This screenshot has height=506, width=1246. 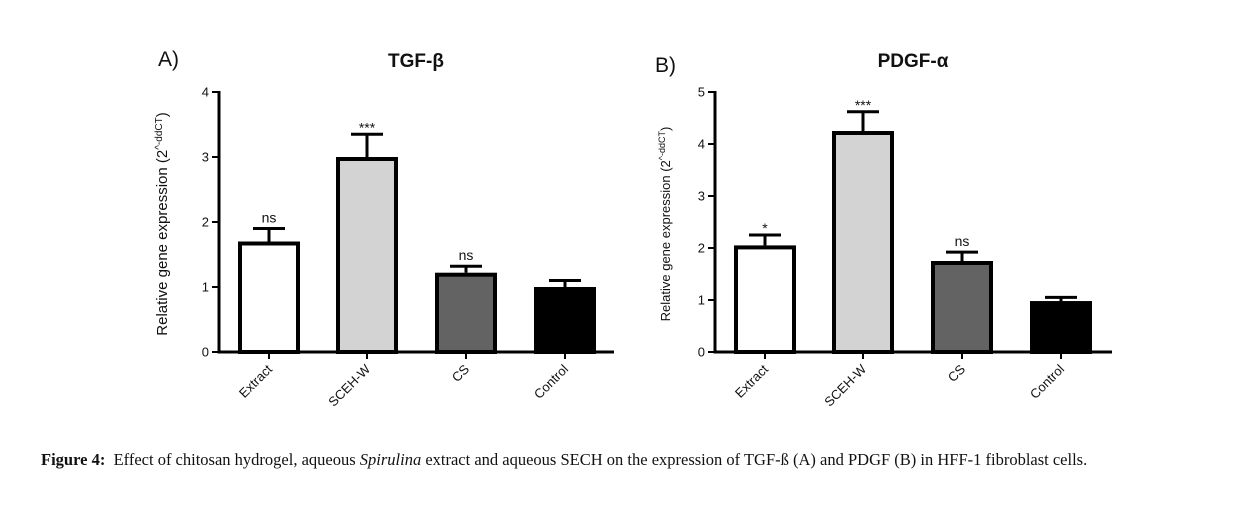 I want to click on panel-b-x-tick-label: SCEH-W, so click(x=845, y=385).